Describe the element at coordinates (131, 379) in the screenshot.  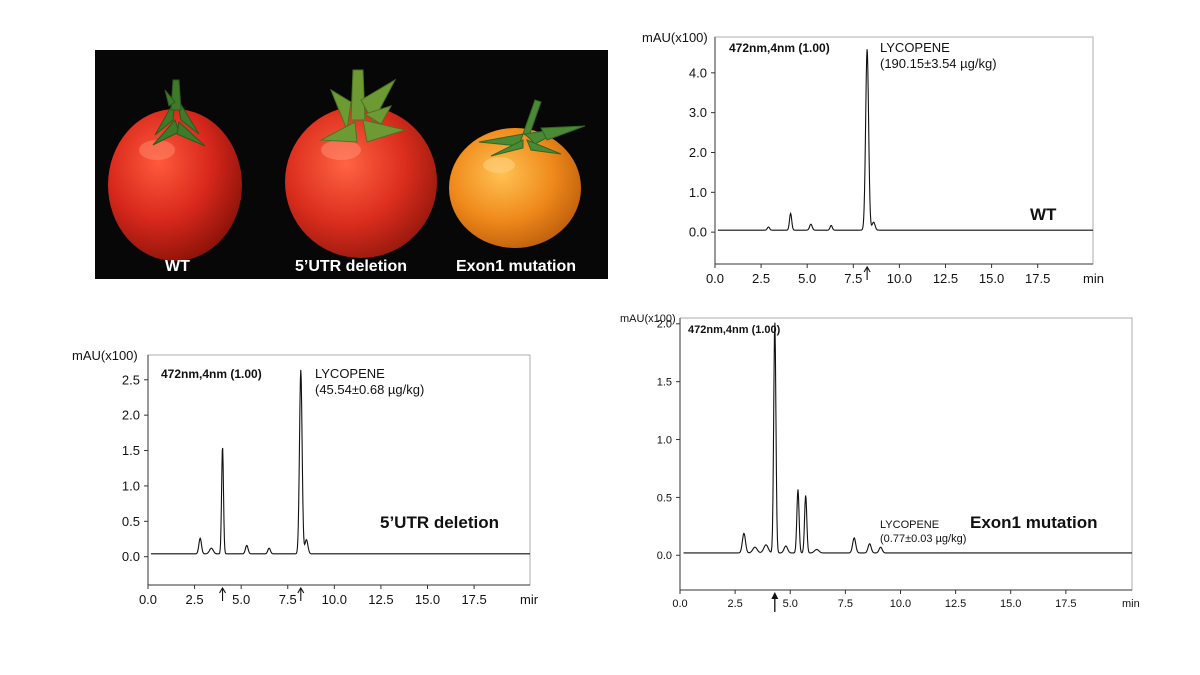
I see `y-tick-label: 2.5` at that location.